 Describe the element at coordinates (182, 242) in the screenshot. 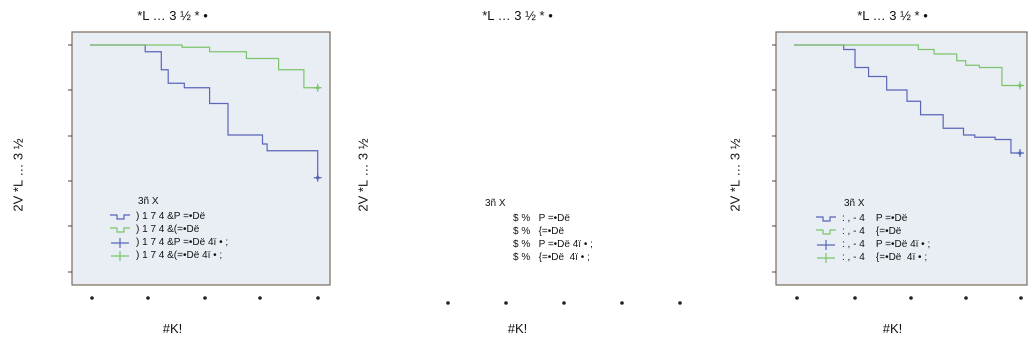

I see `legend-label: ) 1 7 4 &P =•Dë 4ï • ;` at that location.